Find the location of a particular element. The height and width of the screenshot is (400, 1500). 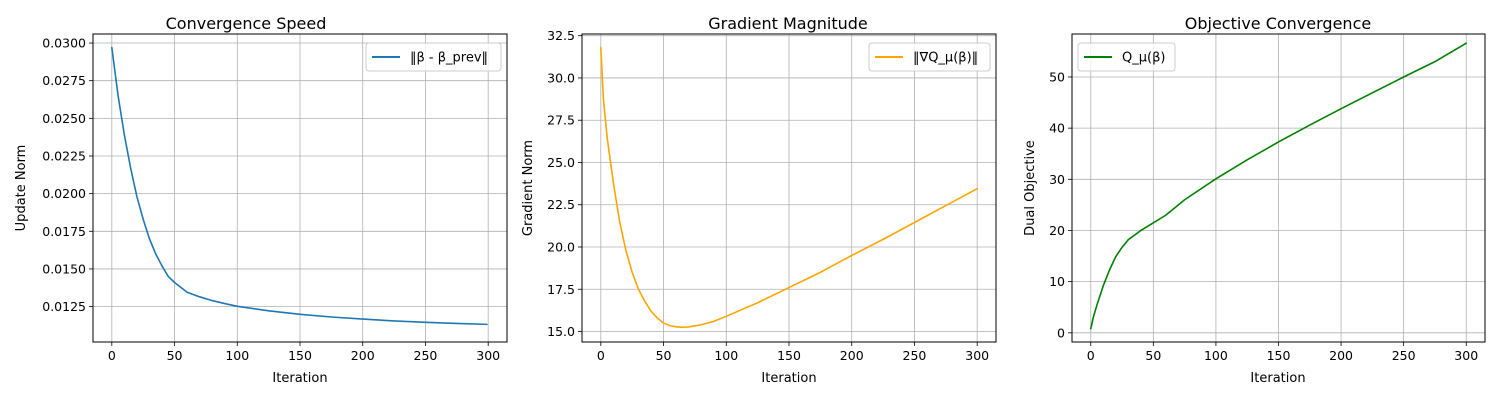

y-tick-label: 0.0225 is located at coordinates (64, 155).